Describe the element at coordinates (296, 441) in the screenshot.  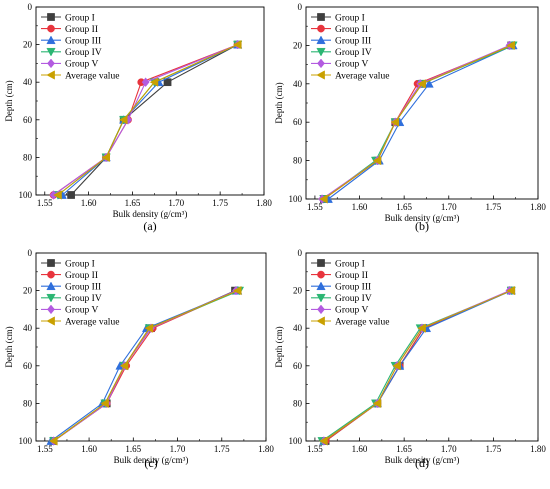
I see `y-tick-label: 100` at that location.